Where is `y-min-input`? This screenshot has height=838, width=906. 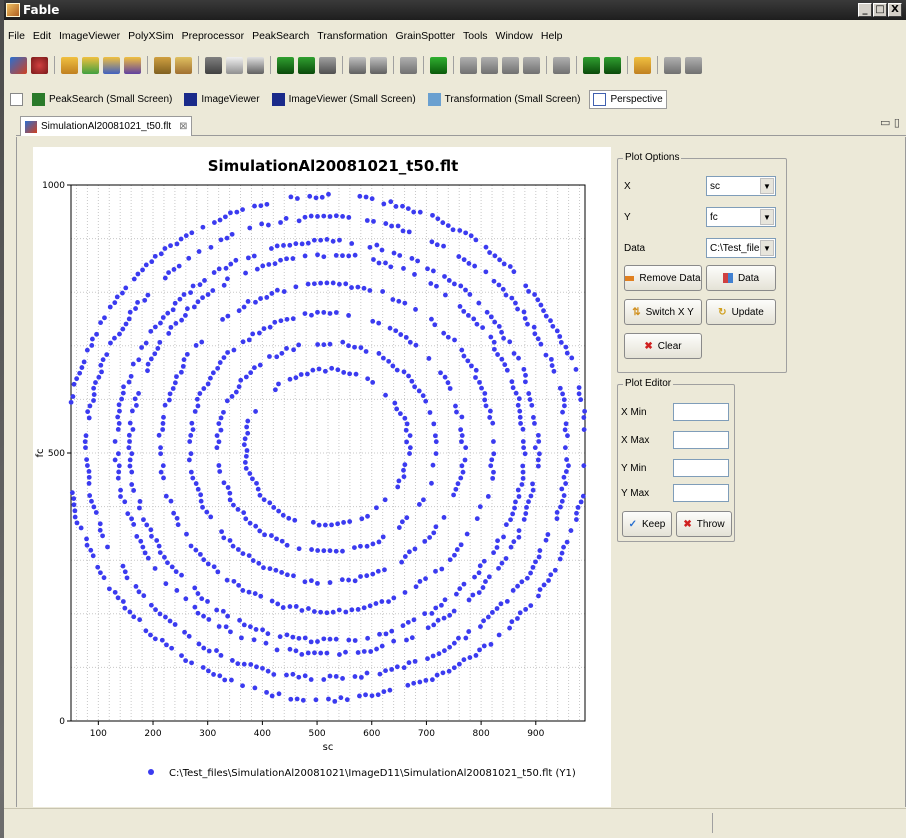 y-min-input is located at coordinates (701, 468).